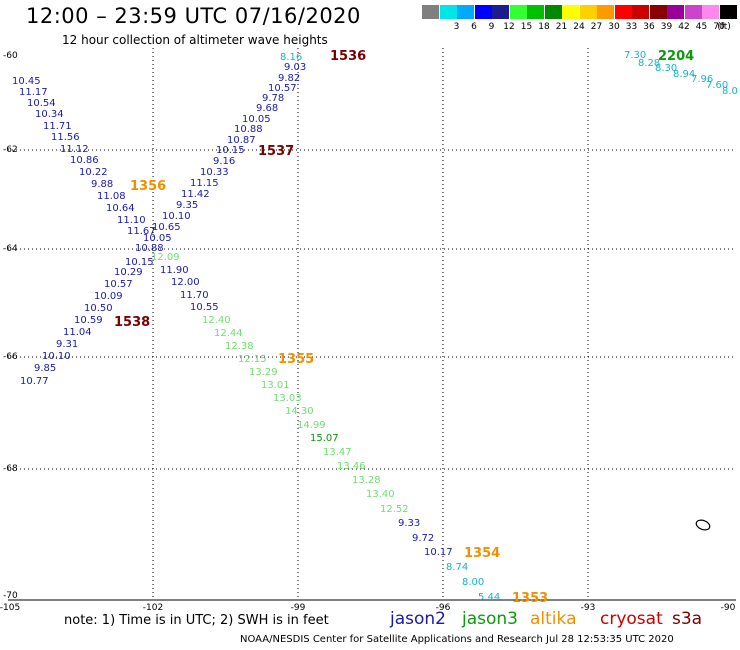  What do you see at coordinates (614, 27) in the screenshot?
I see `legend-label: 30` at bounding box center [614, 27].